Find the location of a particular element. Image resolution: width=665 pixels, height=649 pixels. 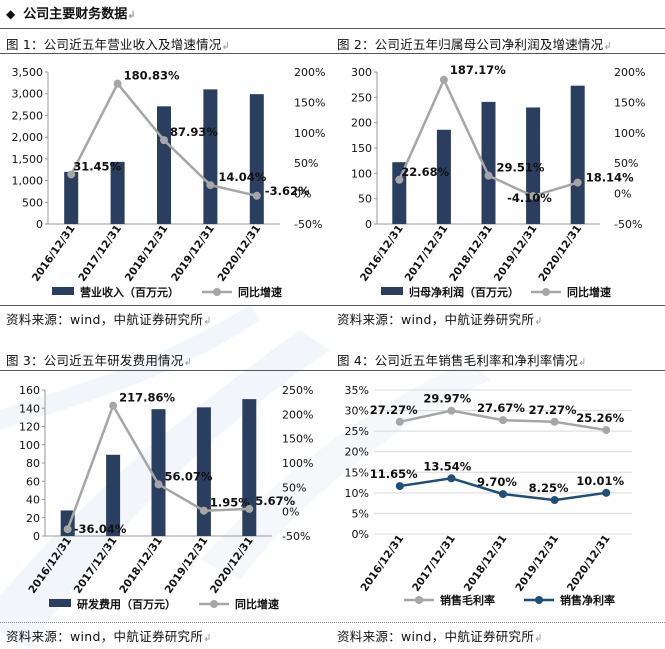

section-title: 公司主要财务数据 is located at coordinates (75, 14).